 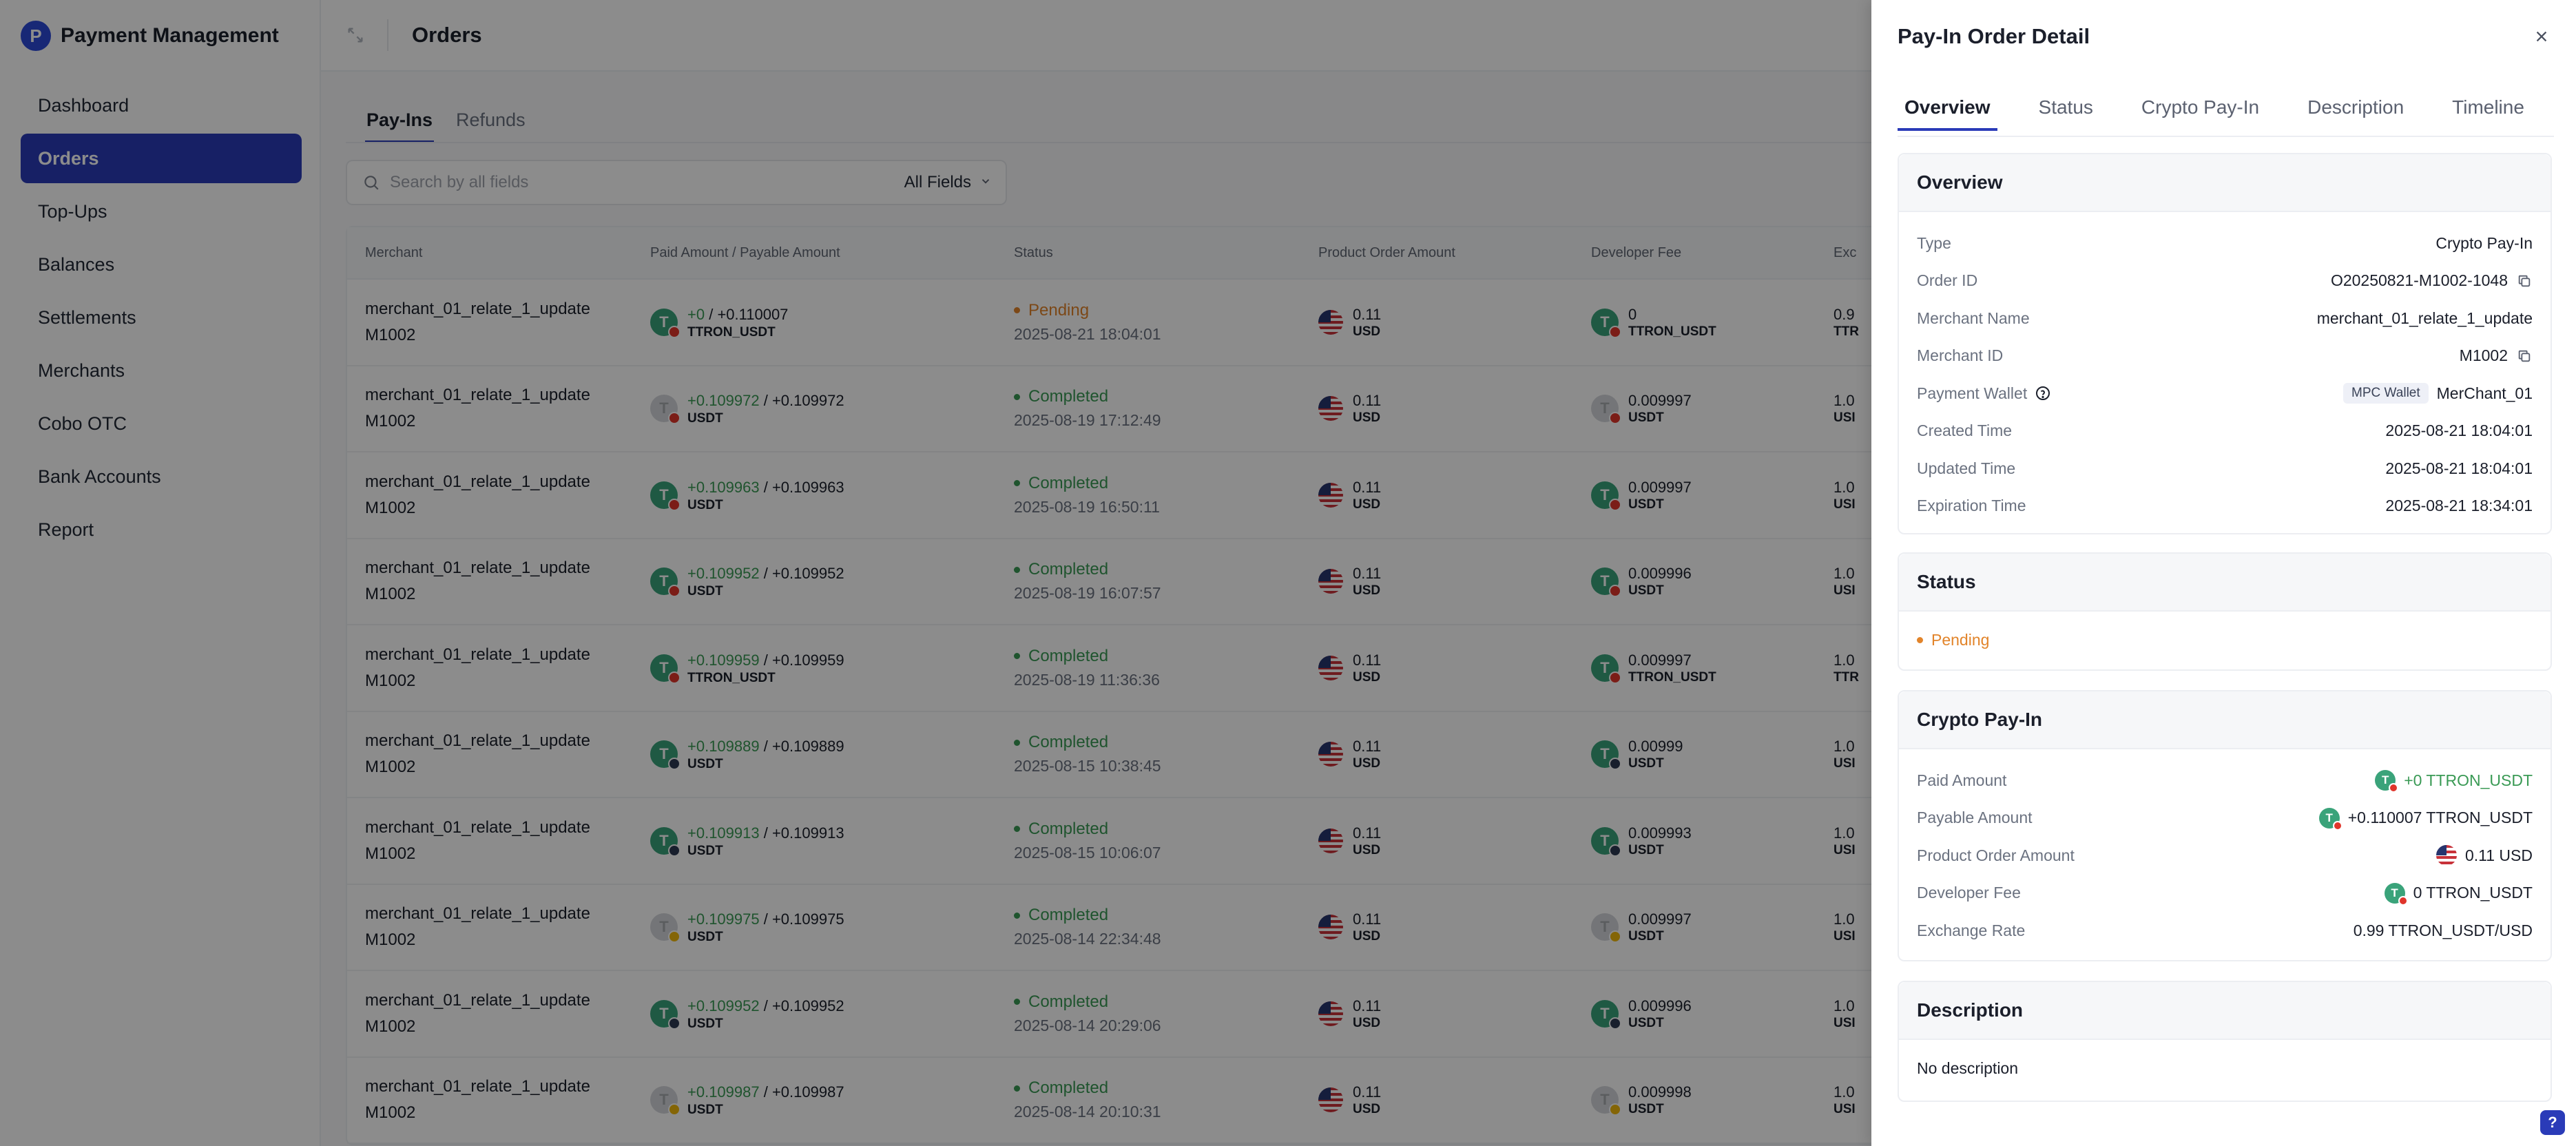 What do you see at coordinates (99, 477) in the screenshot?
I see `sidebar-item-bank-accounts: Bank Accounts` at bounding box center [99, 477].